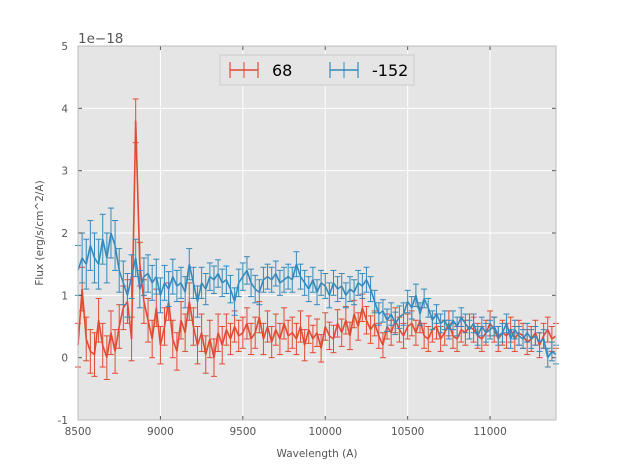 This screenshot has width=617, height=467. Describe the element at coordinates (242, 432) in the screenshot. I see `x-tick-label: 9500` at that location.